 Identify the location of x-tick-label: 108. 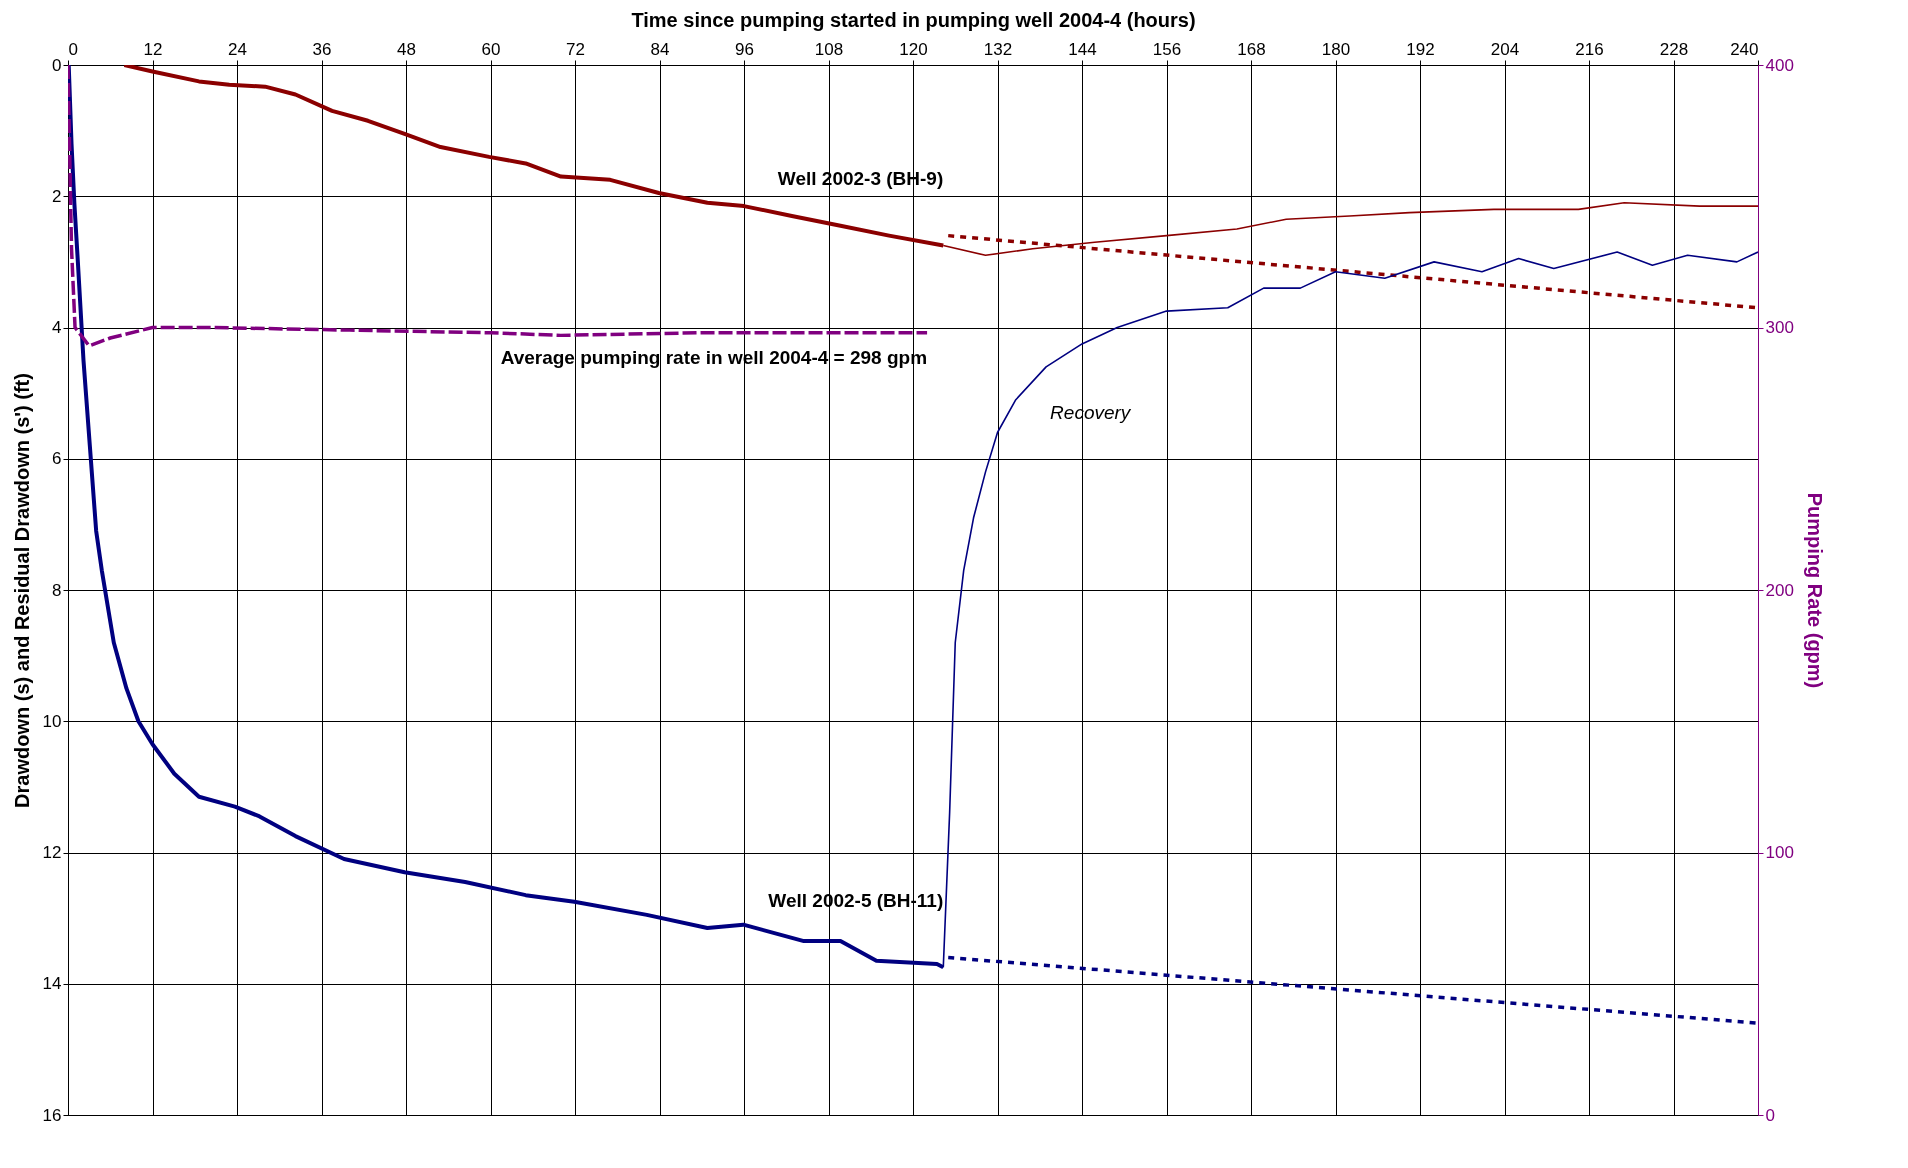
(829, 49).